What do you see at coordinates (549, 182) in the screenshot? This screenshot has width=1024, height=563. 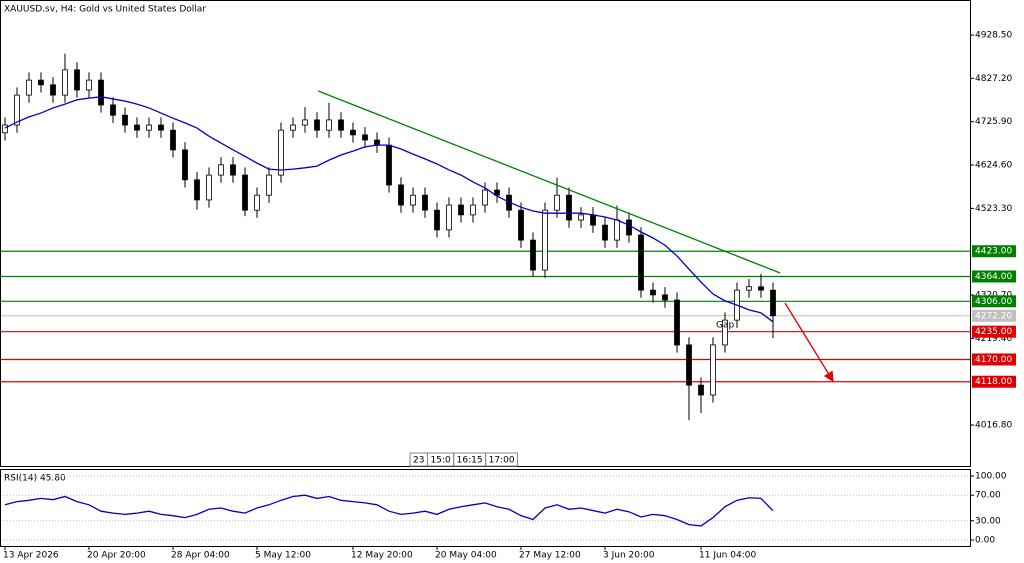 I see `trendline` at bounding box center [549, 182].